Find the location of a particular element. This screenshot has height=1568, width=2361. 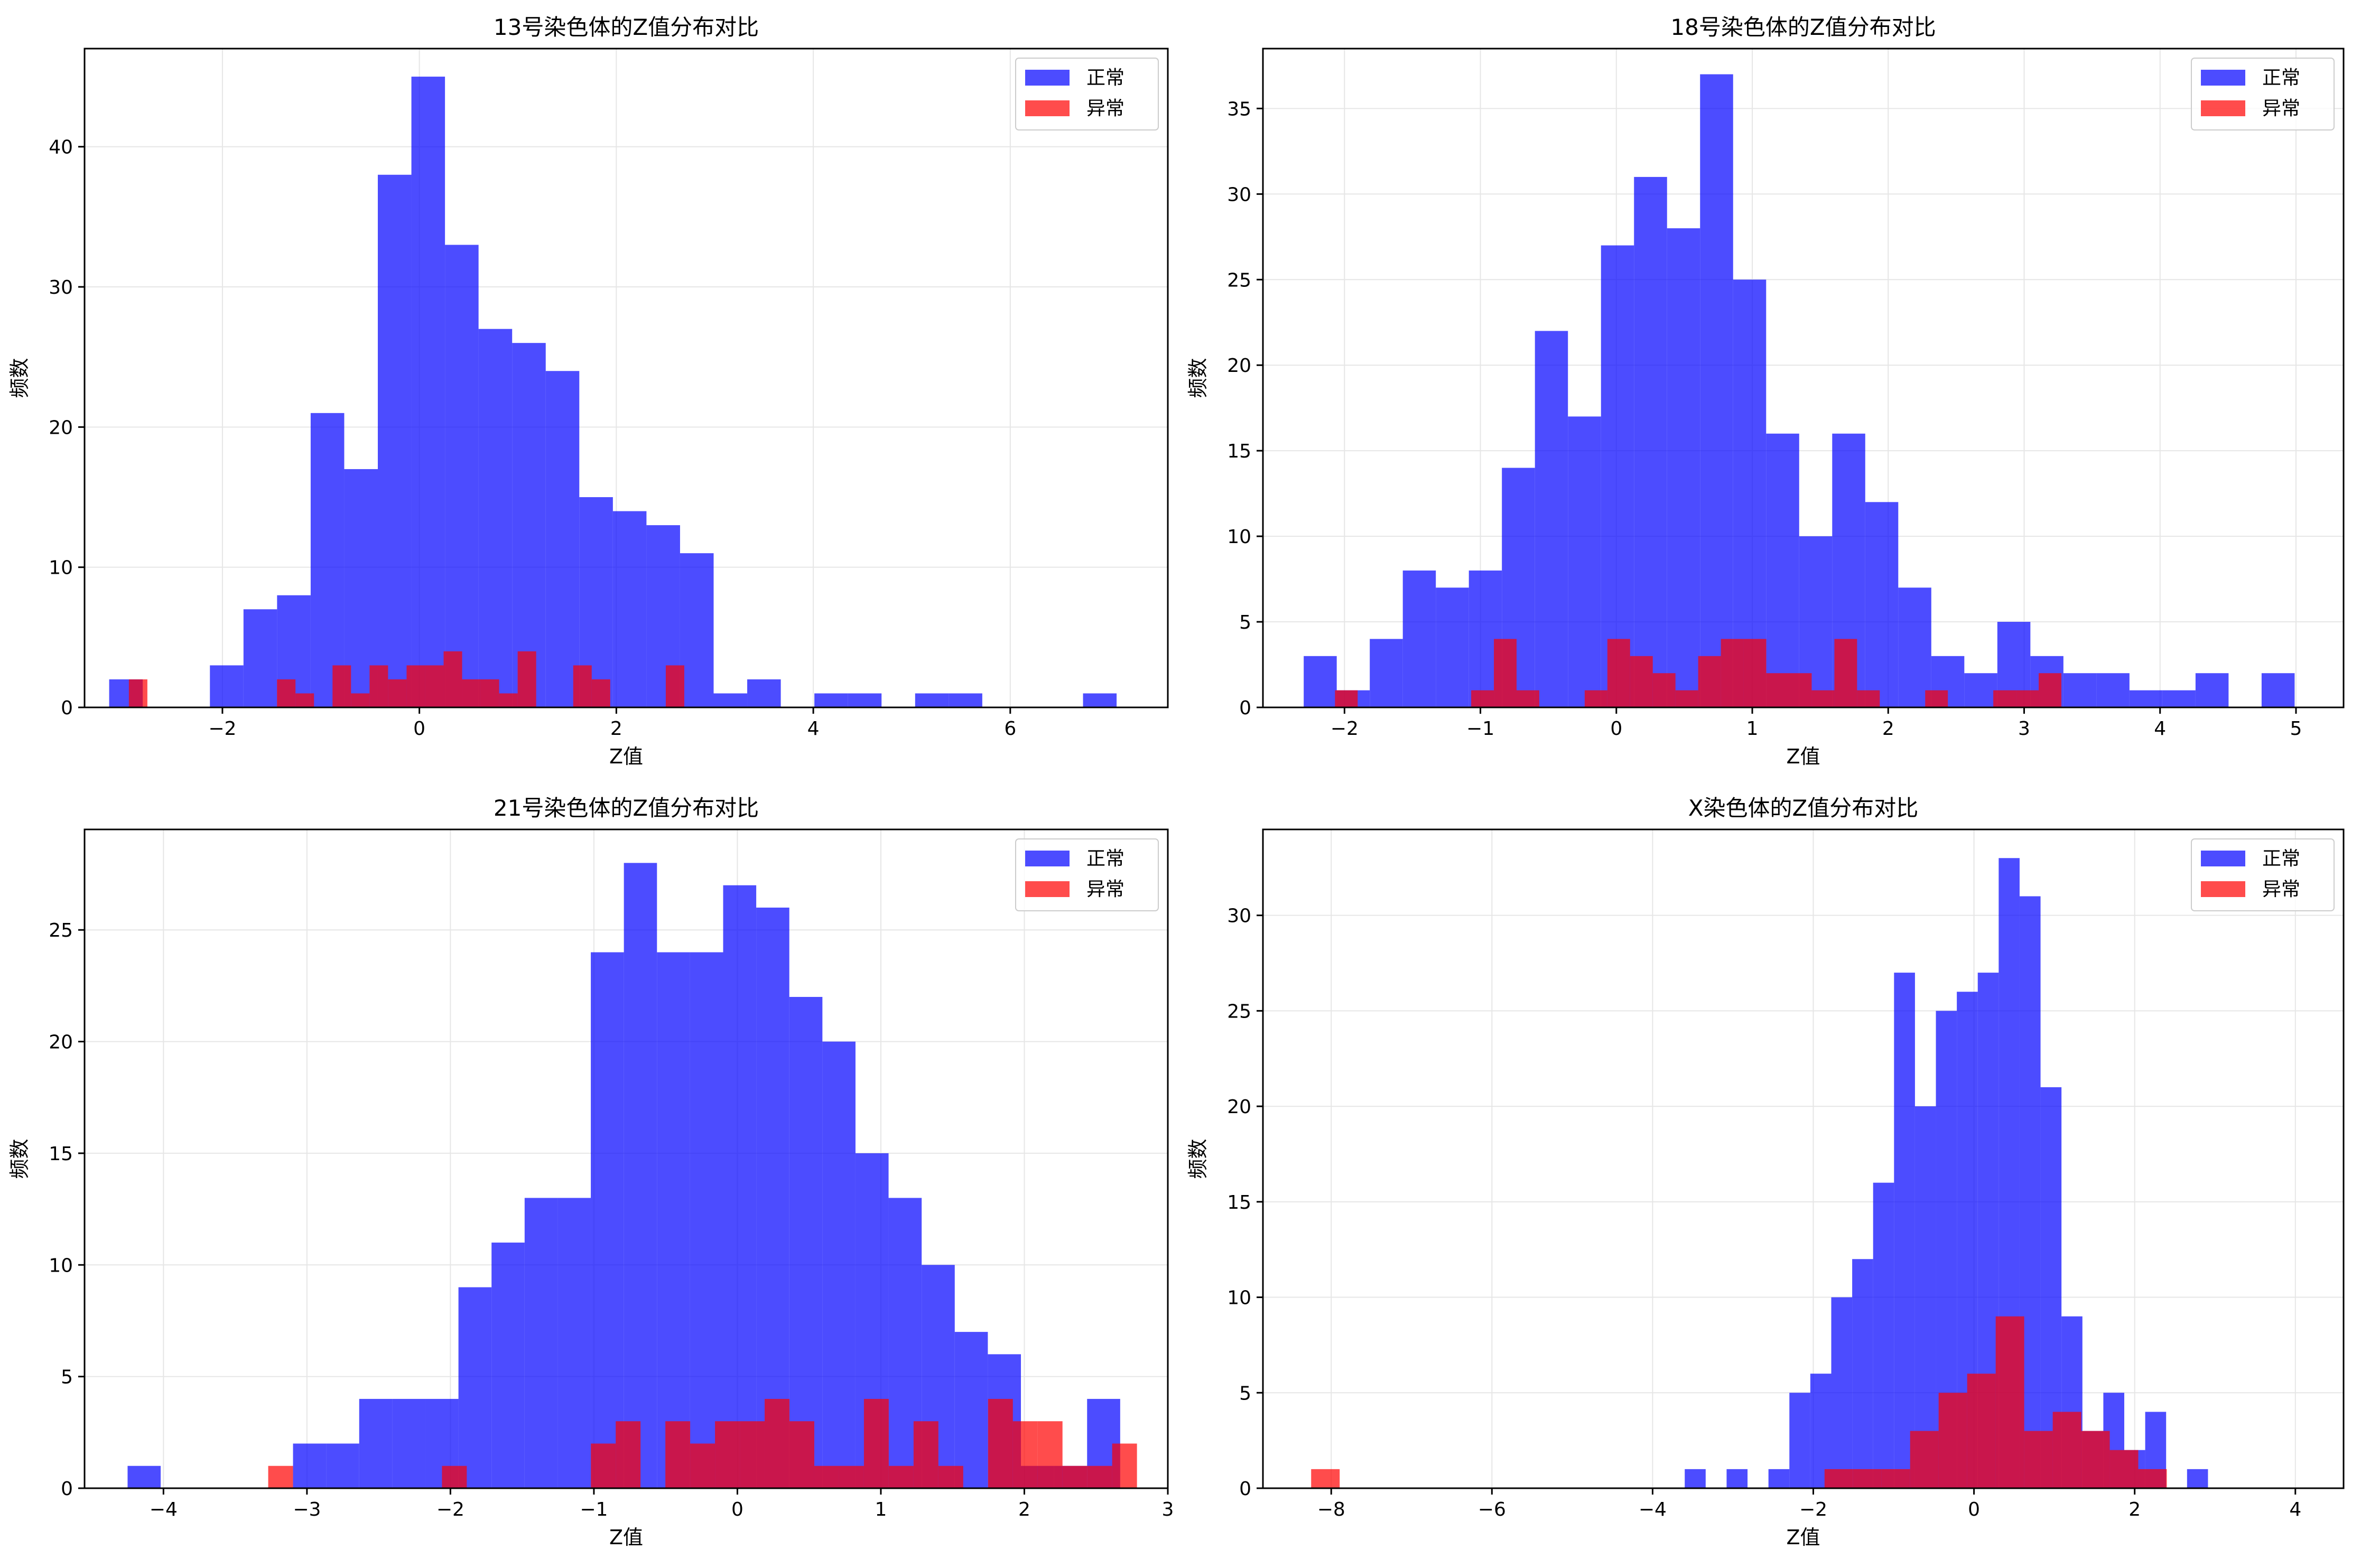

y-tick-label: 15 is located at coordinates (61, 1154).